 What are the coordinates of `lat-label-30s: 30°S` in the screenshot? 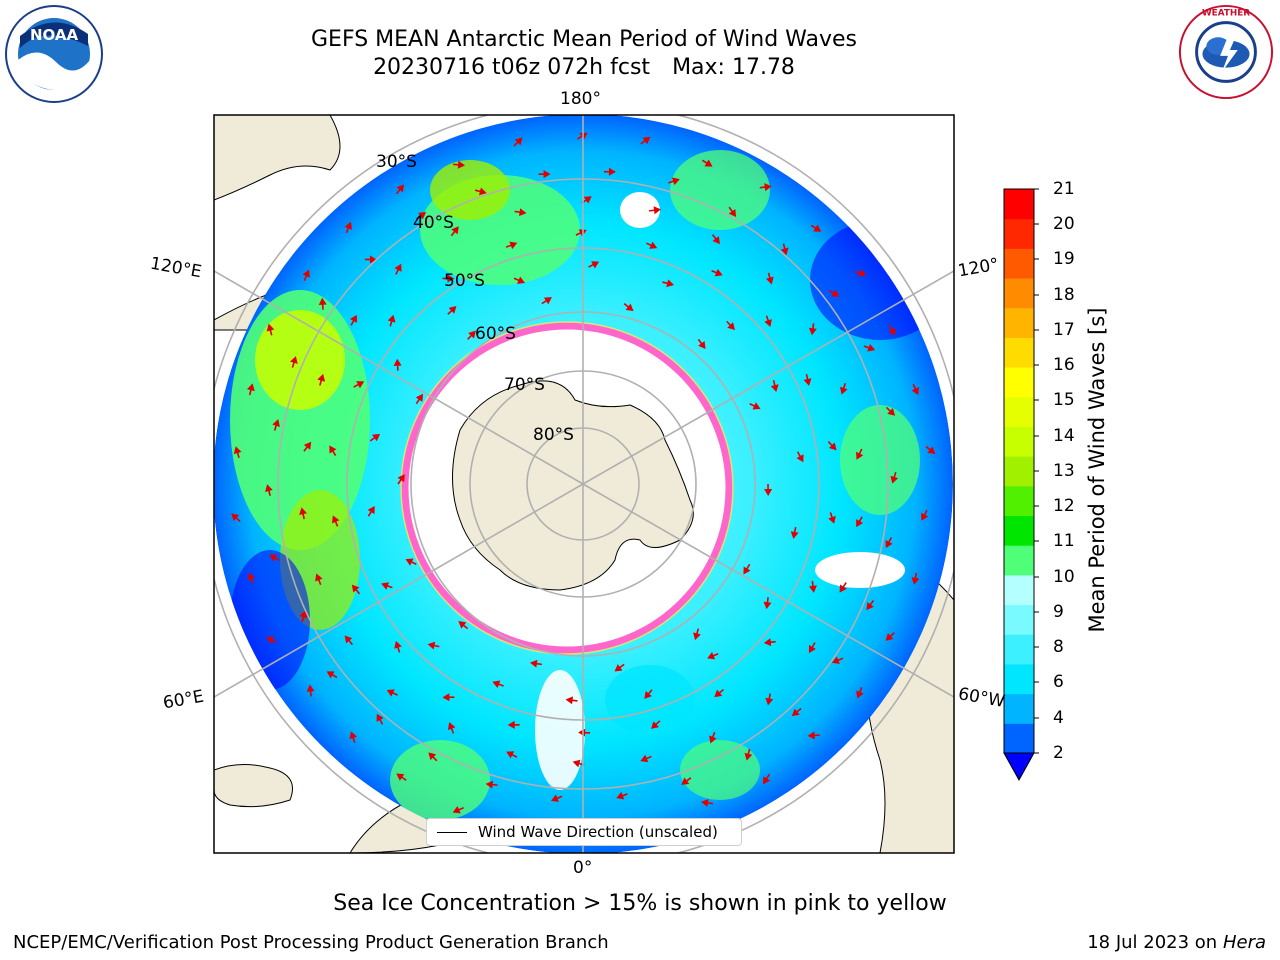 It's located at (396, 162).